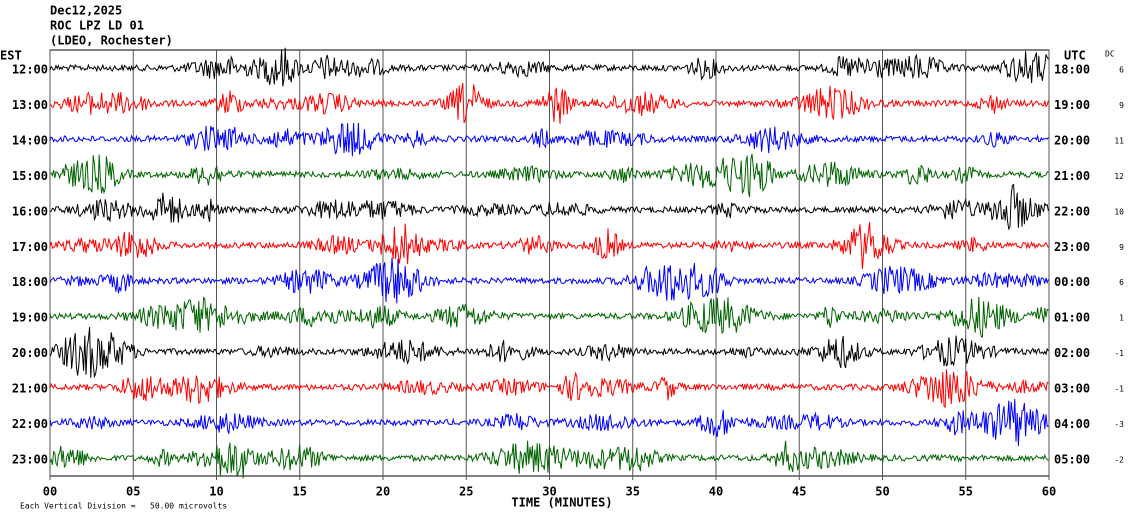 Image resolution: width=1130 pixels, height=519 pixels. Describe the element at coordinates (1119, 460) in the screenshot. I see `dc-value: -2` at that location.